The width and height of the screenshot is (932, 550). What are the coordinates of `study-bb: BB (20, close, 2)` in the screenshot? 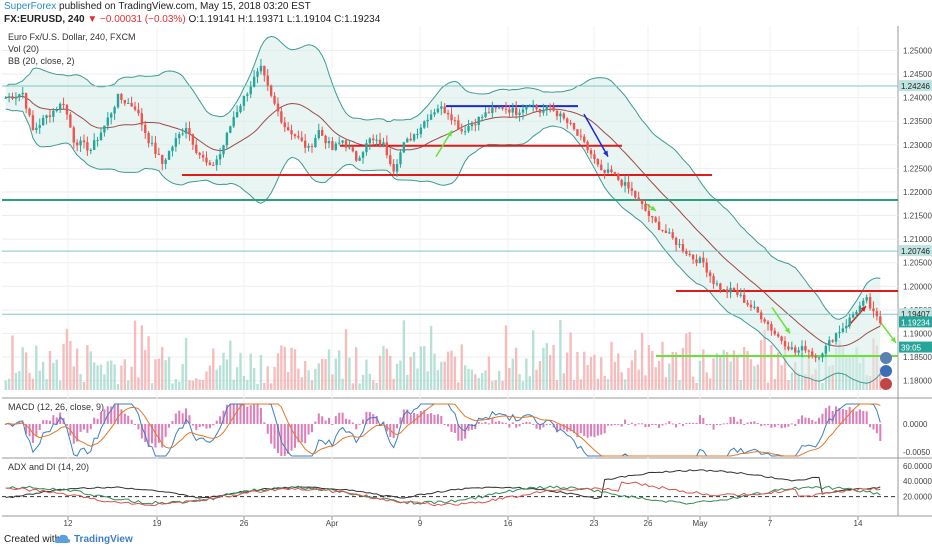 It's located at (41, 61).